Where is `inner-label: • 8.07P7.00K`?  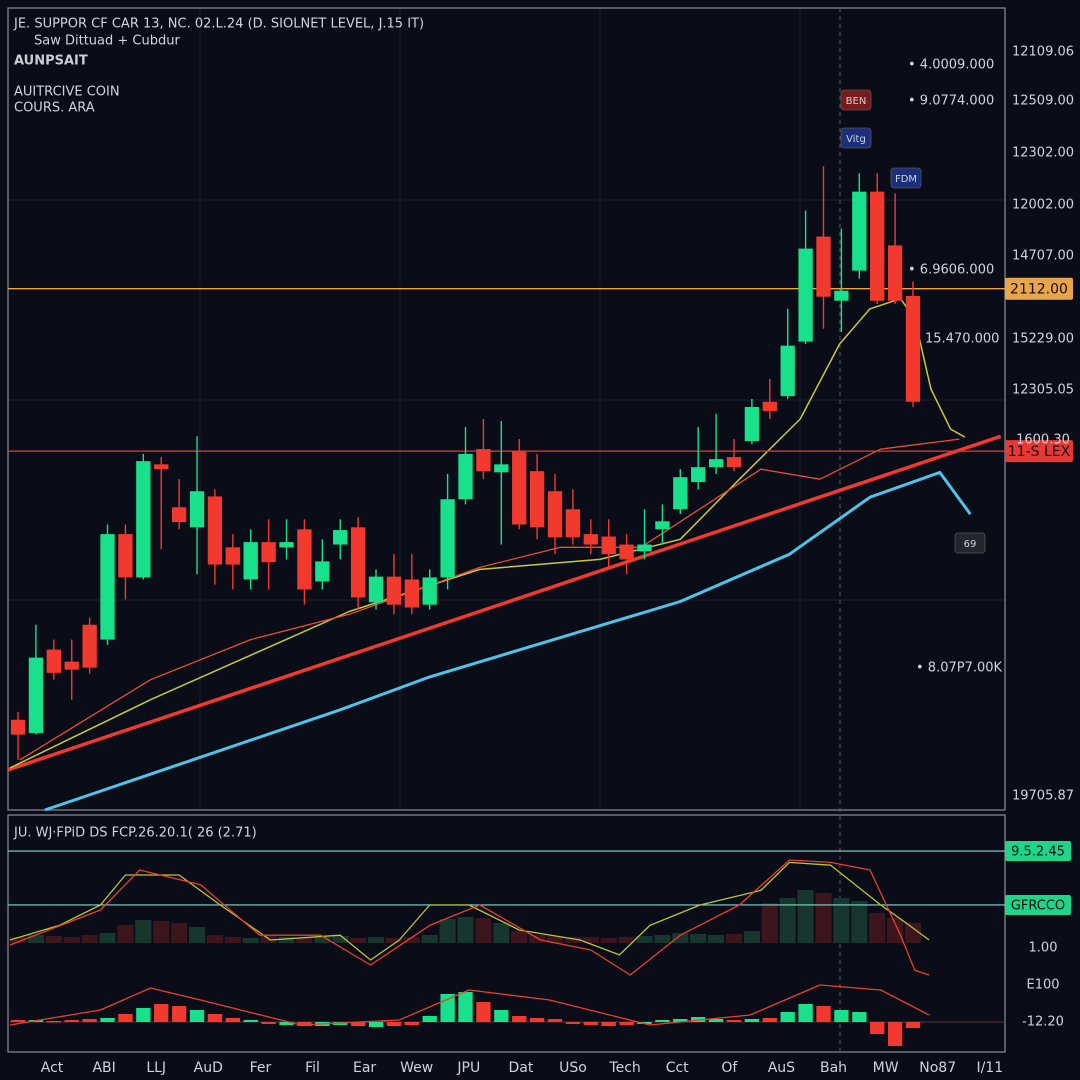
inner-label: • 8.07P7.00K is located at coordinates (959, 668).